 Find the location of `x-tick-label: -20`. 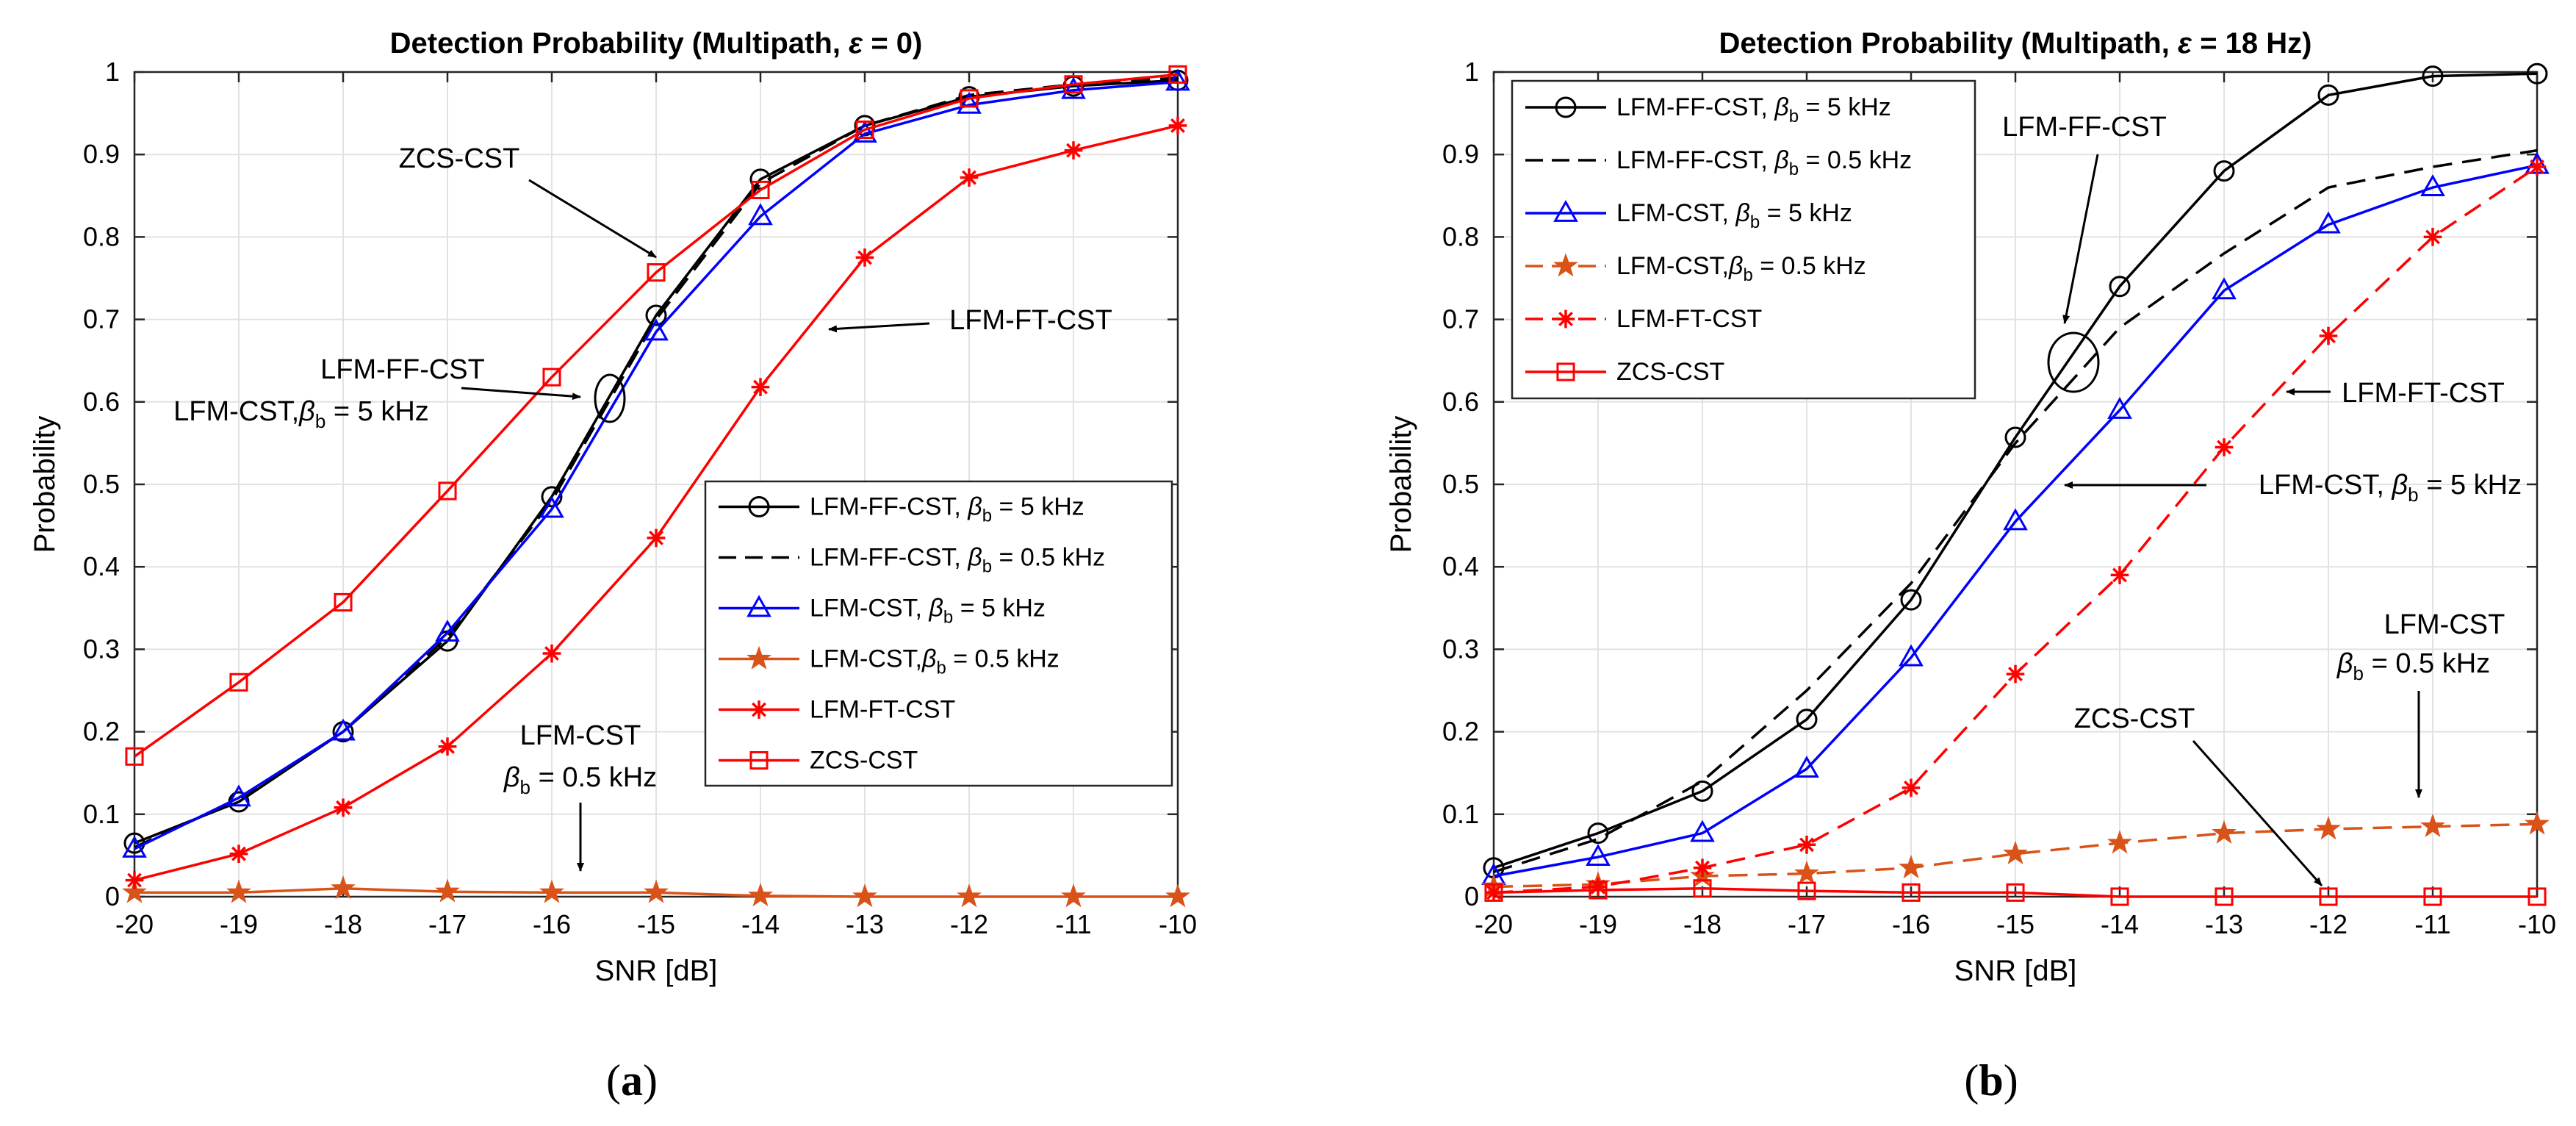

x-tick-label: -20 is located at coordinates (134, 924).